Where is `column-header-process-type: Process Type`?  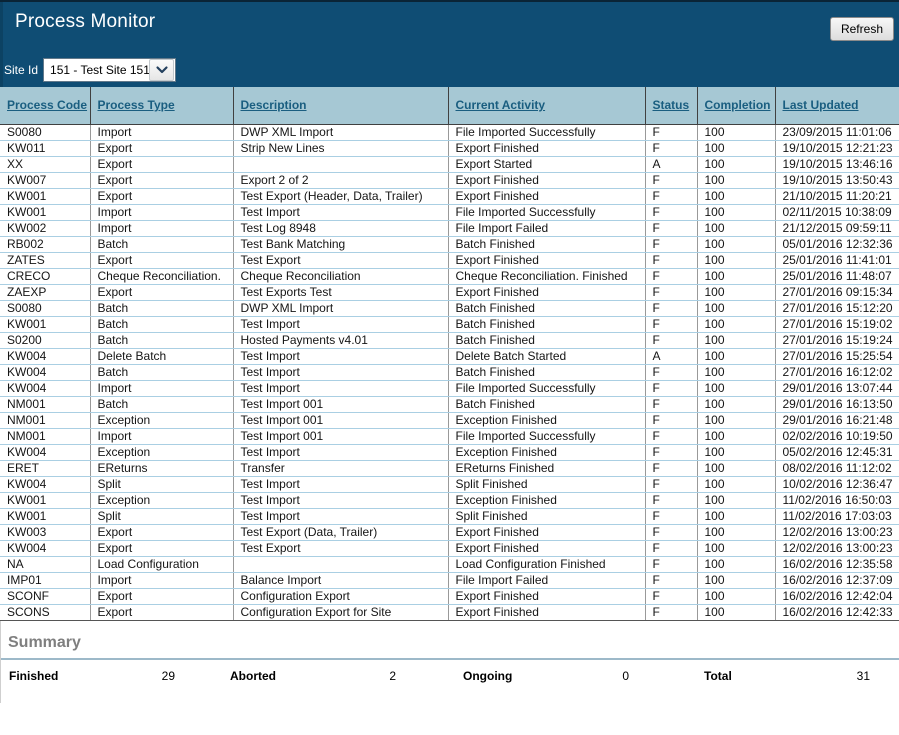
column-header-process-type: Process Type is located at coordinates (162, 106).